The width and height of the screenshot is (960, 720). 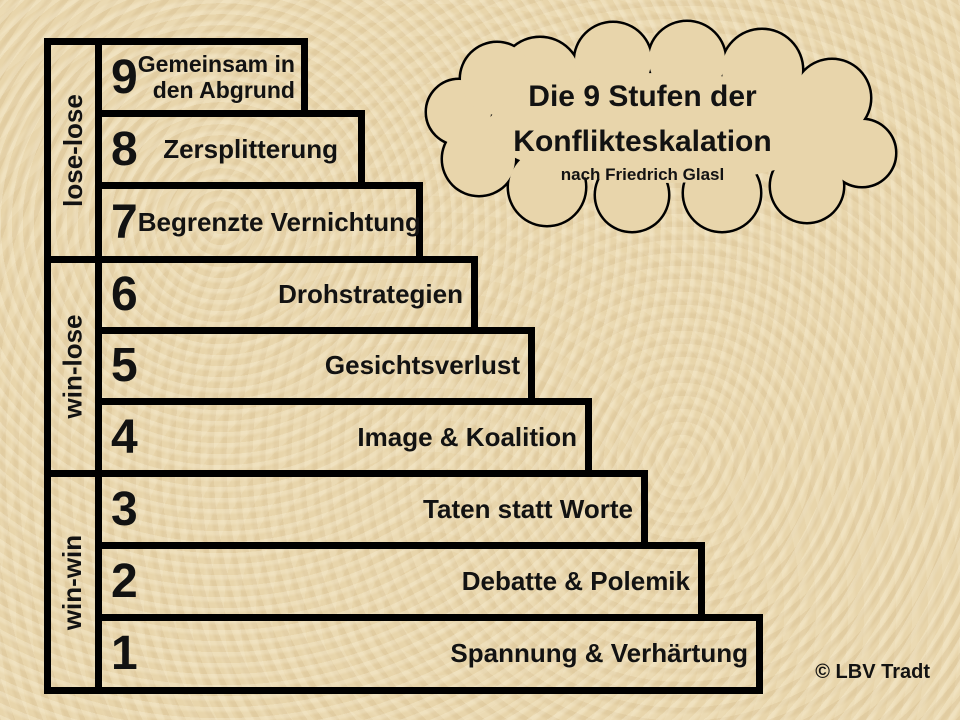 What do you see at coordinates (642, 96) in the screenshot?
I see `page-title-line-1: Die 9 Stufen der` at bounding box center [642, 96].